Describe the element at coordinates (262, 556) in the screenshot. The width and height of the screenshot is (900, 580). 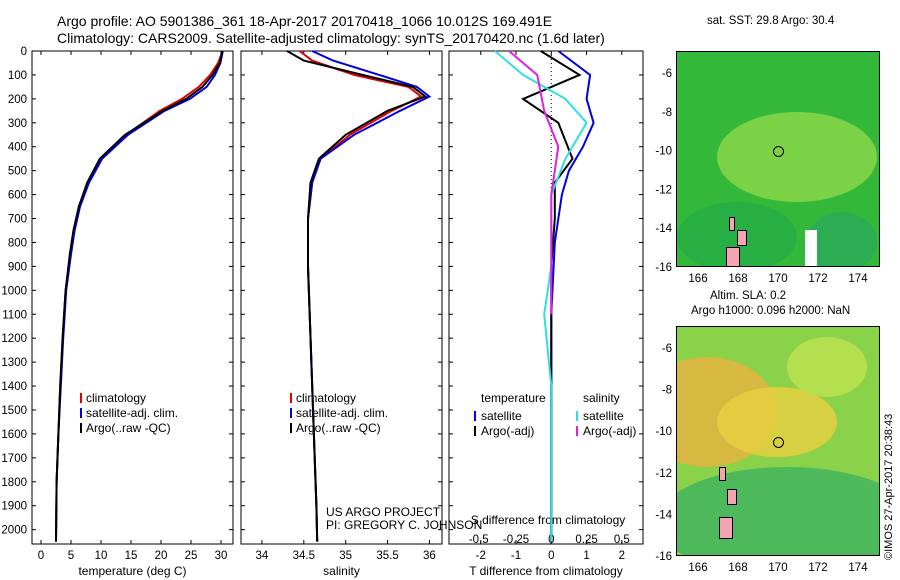
I see `x-tick-label: 34` at that location.